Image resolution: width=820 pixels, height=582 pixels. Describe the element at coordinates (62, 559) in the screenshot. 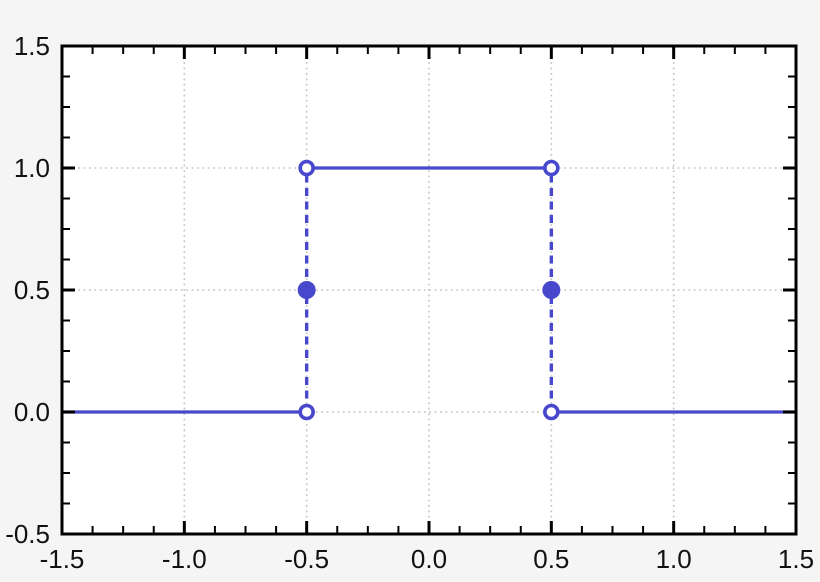

I see `x-tick-label: -1.5` at that location.